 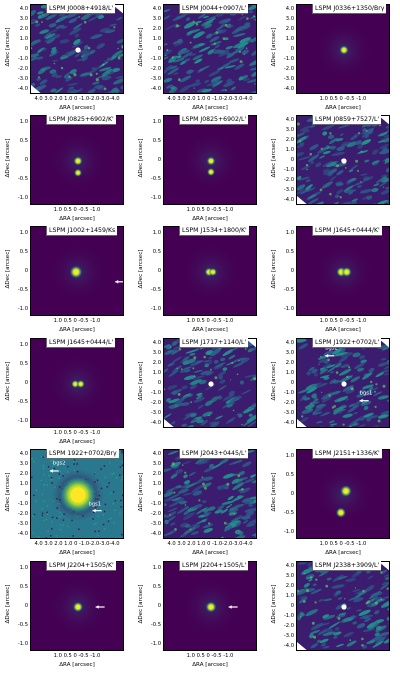 I want to click on coronagraph-mask, so click(x=344, y=384).